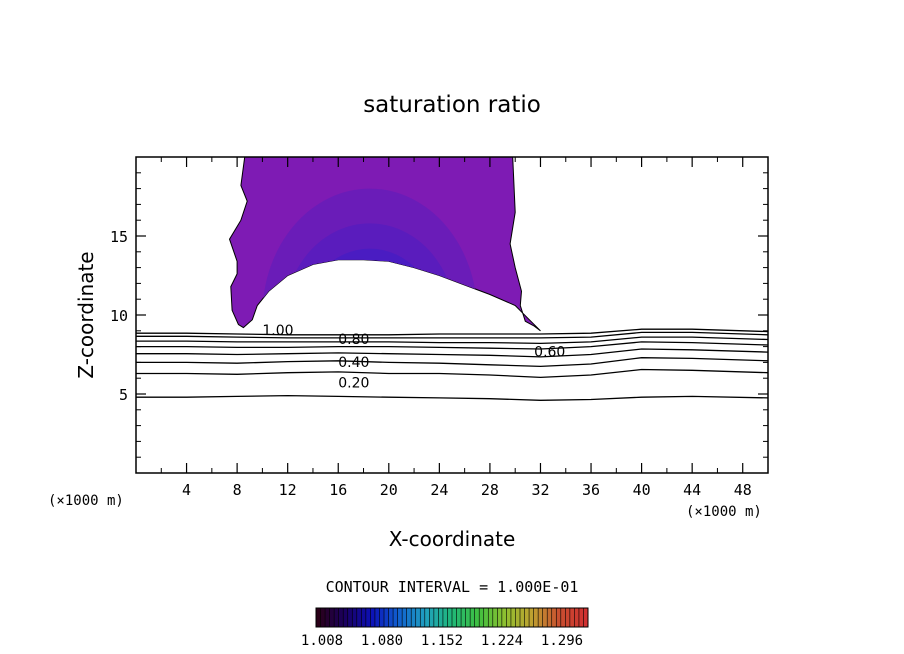 The height and width of the screenshot is (654, 904). I want to click on contour-label-1: 0.80, so click(353, 340).